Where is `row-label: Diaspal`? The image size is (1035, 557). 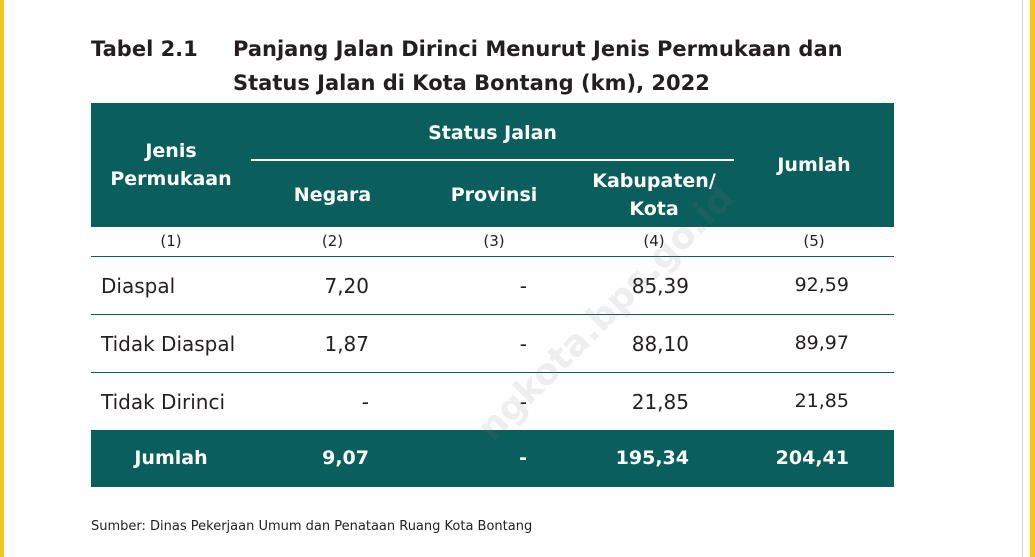
row-label: Diaspal is located at coordinates (138, 286).